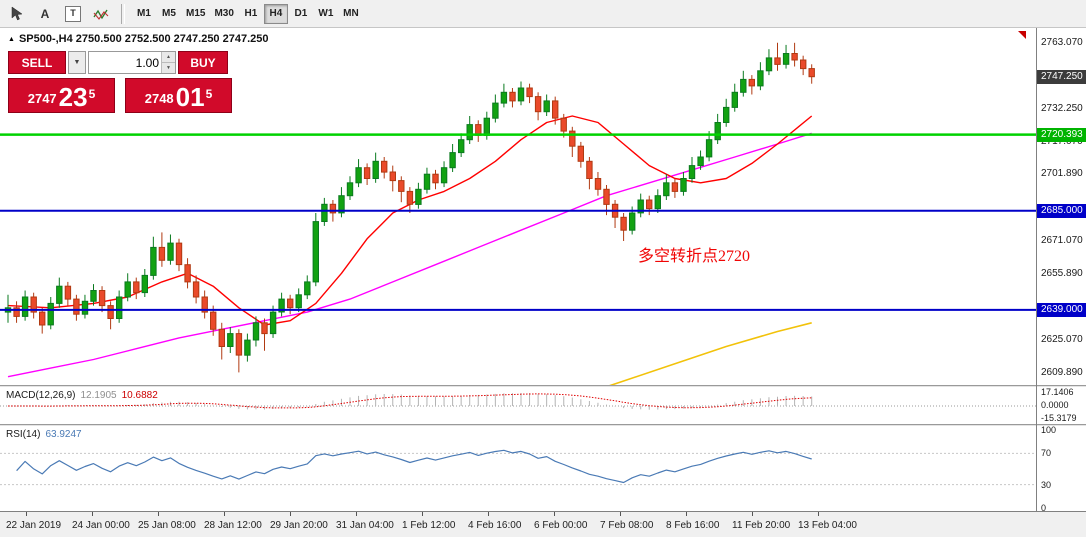  What do you see at coordinates (410, 401) in the screenshot?
I see `macd-signal-line` at bounding box center [410, 401].